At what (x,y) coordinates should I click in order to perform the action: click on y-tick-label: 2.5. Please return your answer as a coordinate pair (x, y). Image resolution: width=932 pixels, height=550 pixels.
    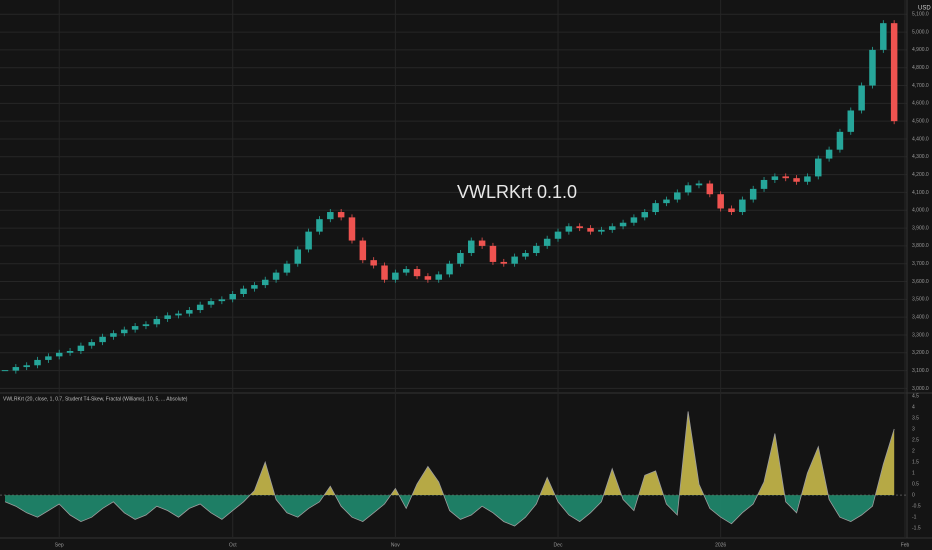
    Looking at the image, I should click on (915, 440).